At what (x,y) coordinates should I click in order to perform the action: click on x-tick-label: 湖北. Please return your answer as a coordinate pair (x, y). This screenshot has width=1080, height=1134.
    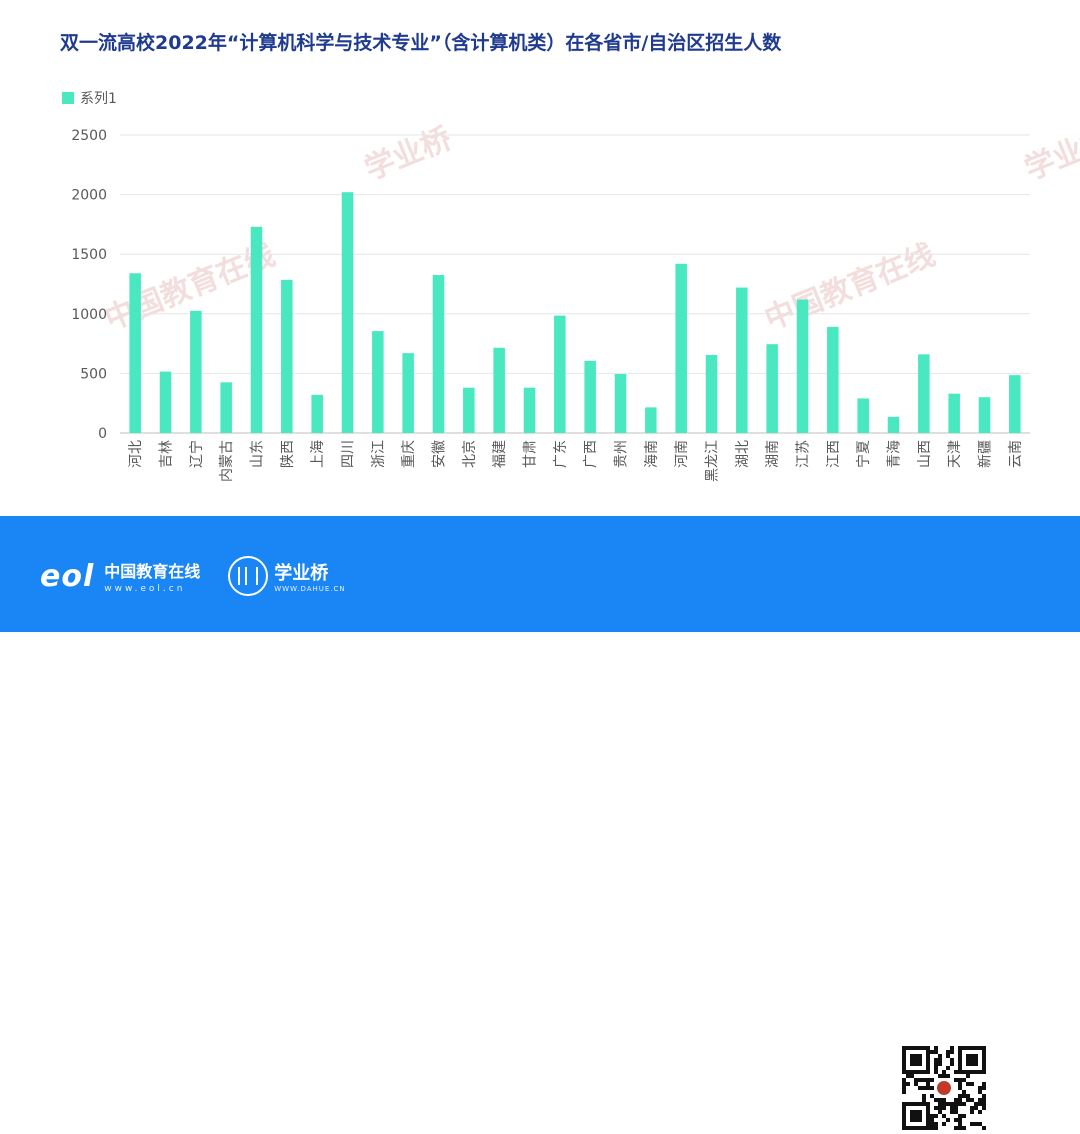
    Looking at the image, I should click on (743, 454).